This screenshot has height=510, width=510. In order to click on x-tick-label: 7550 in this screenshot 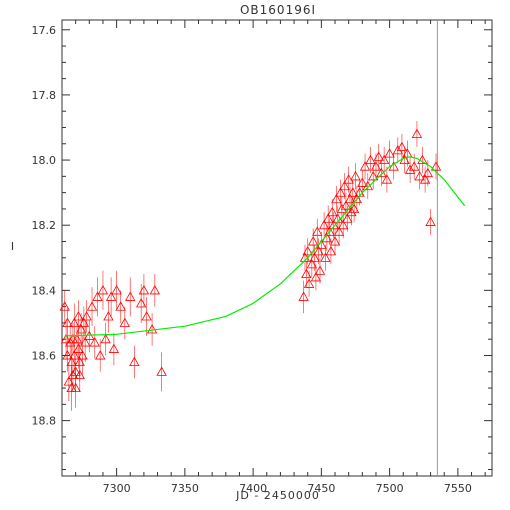, I will do `click(458, 488)`.